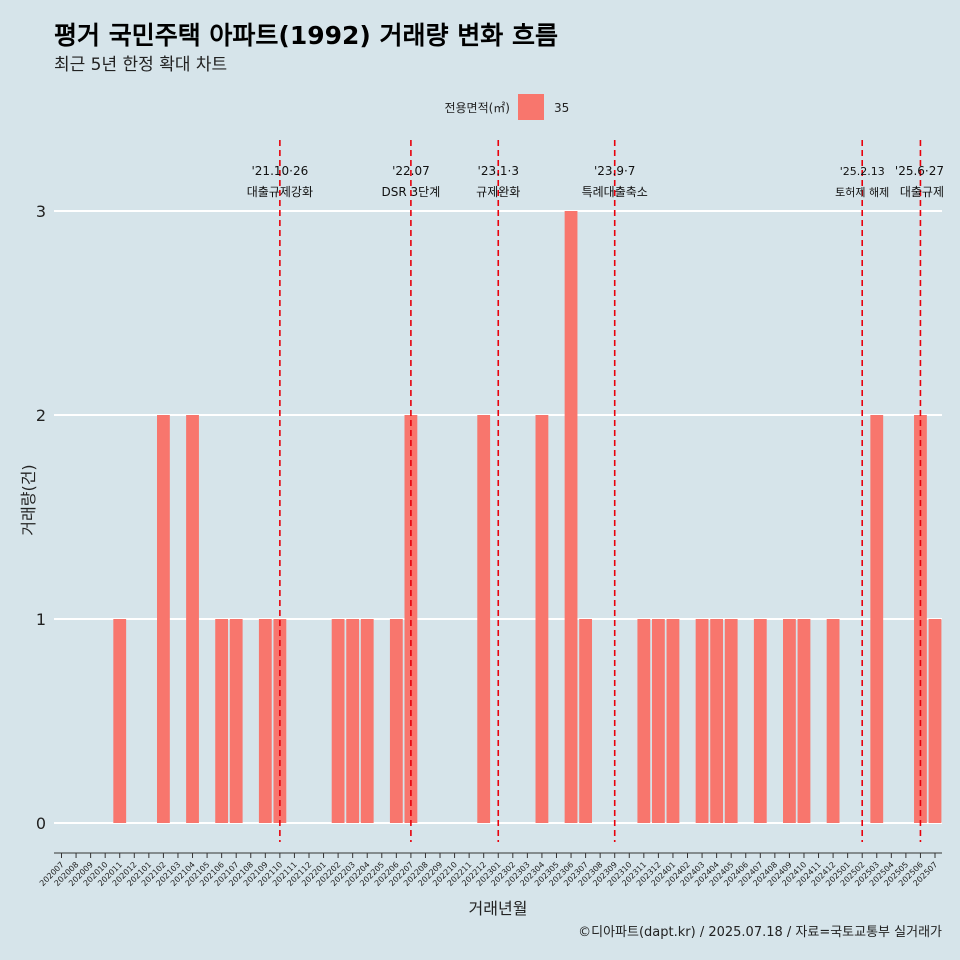 The width and height of the screenshot is (960, 960). Describe the element at coordinates (41, 415) in the screenshot. I see `y-tick-label: 2` at that location.